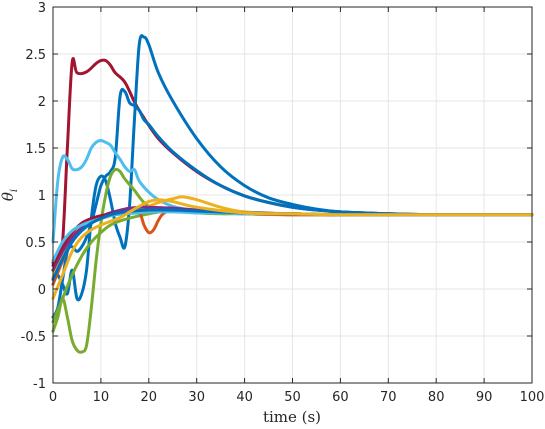 The width and height of the screenshot is (545, 429). What do you see at coordinates (42, 290) in the screenshot?
I see `y-tick-label: 0` at bounding box center [42, 290].